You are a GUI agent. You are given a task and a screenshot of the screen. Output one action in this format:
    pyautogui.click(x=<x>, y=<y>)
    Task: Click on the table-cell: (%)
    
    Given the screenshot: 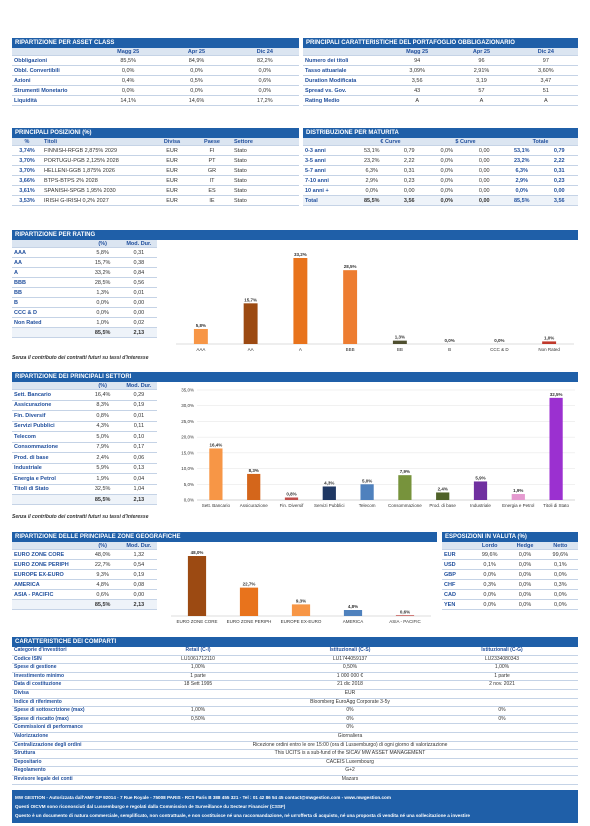 What is the action you would take?
    pyautogui.click(x=102, y=546)
    